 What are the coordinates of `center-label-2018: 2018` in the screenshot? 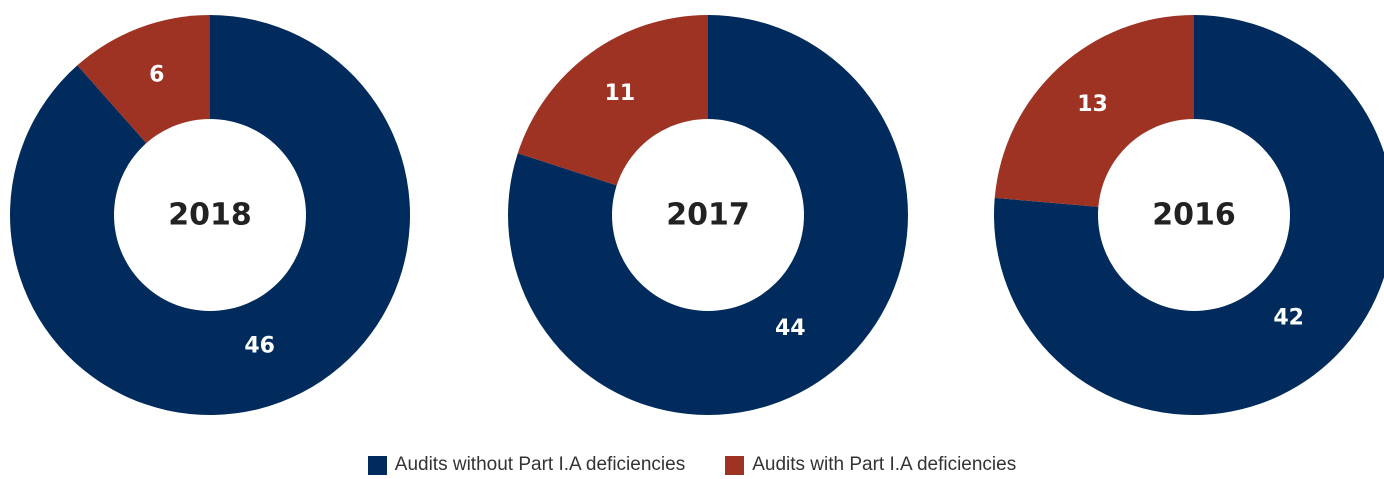 It's located at (210, 215).